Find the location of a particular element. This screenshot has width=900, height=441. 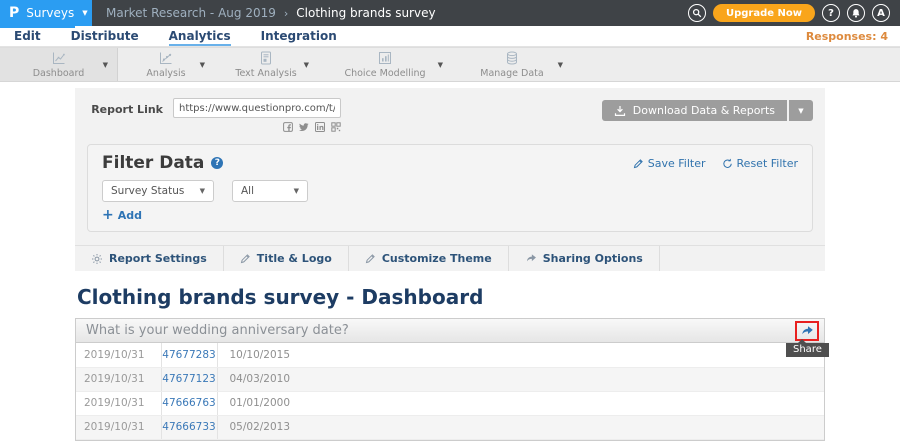

table-row: 2019/10/31 47677283 10/10/2015 is located at coordinates (450, 355).